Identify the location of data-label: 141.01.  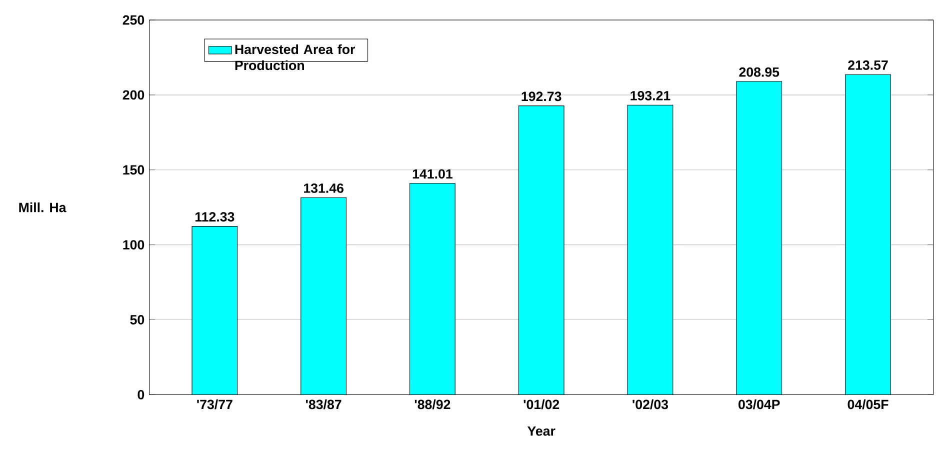
(432, 174).